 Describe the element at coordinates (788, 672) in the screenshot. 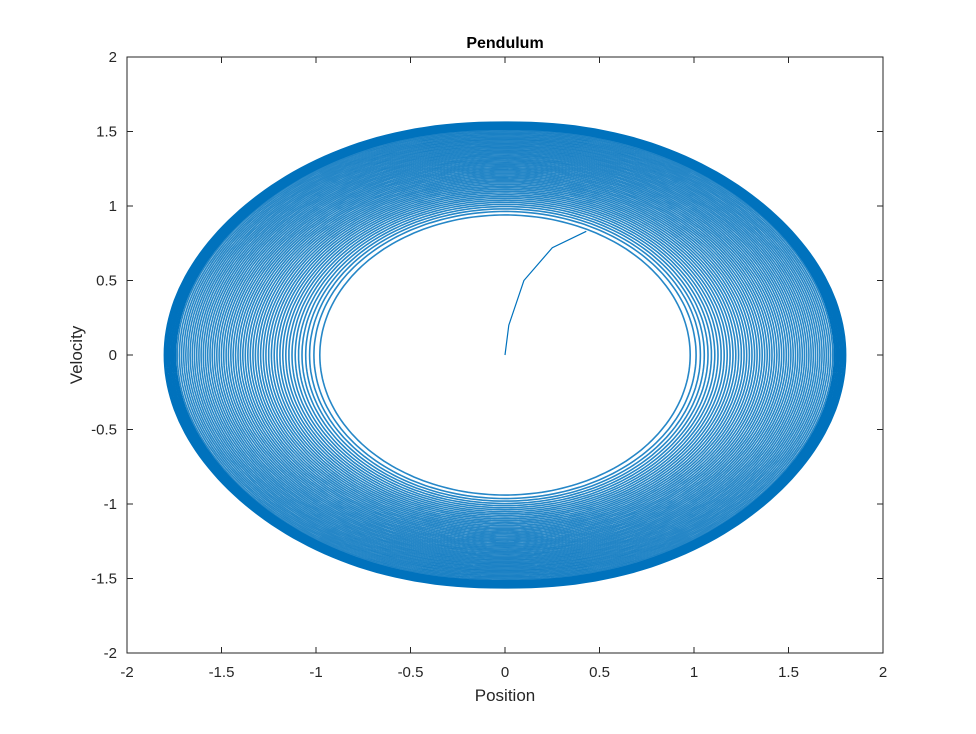

I see `x-tick-label: 1.5` at that location.